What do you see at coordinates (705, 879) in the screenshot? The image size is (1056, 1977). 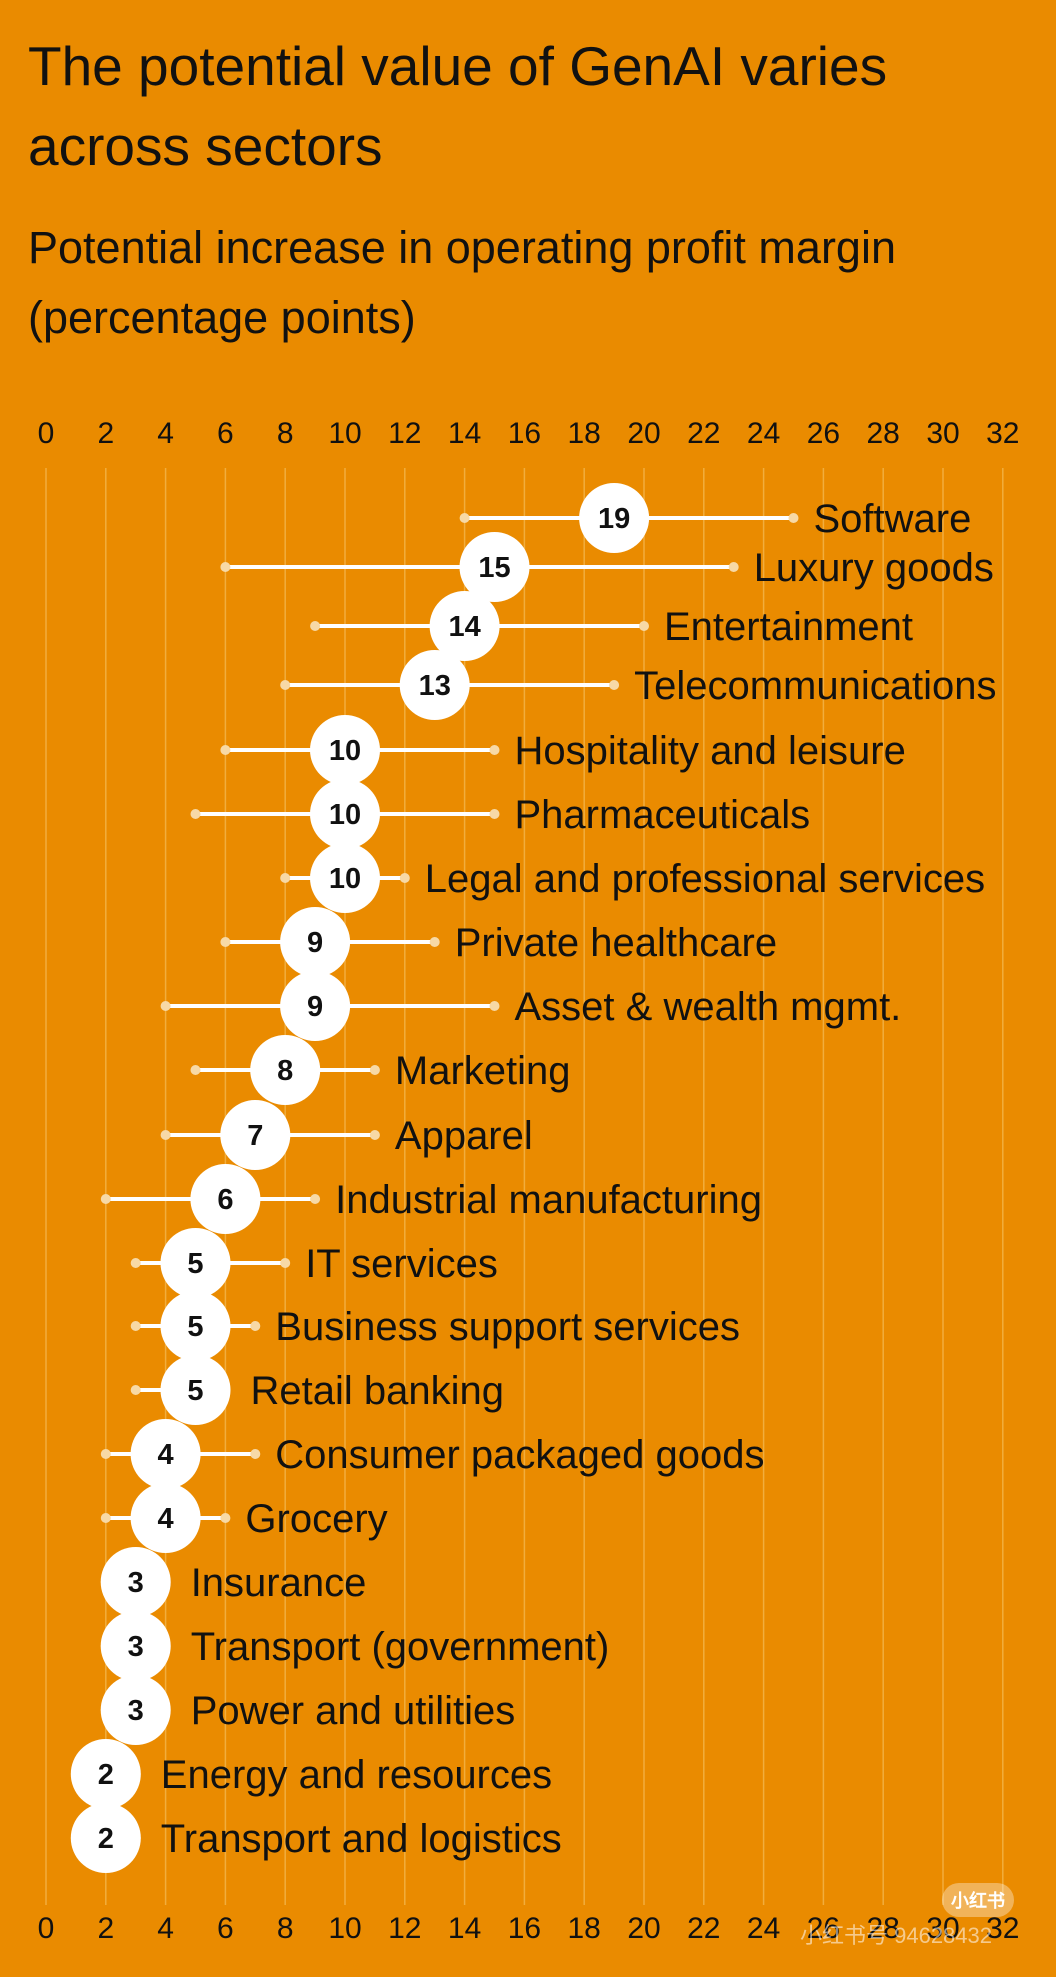 I see `sector-label: Legal and professional services` at bounding box center [705, 879].